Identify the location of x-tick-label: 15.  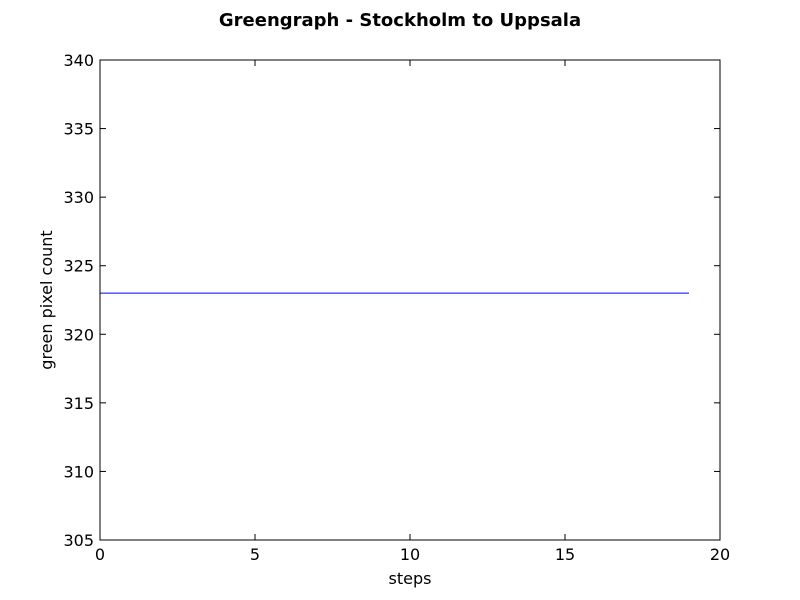
(565, 554).